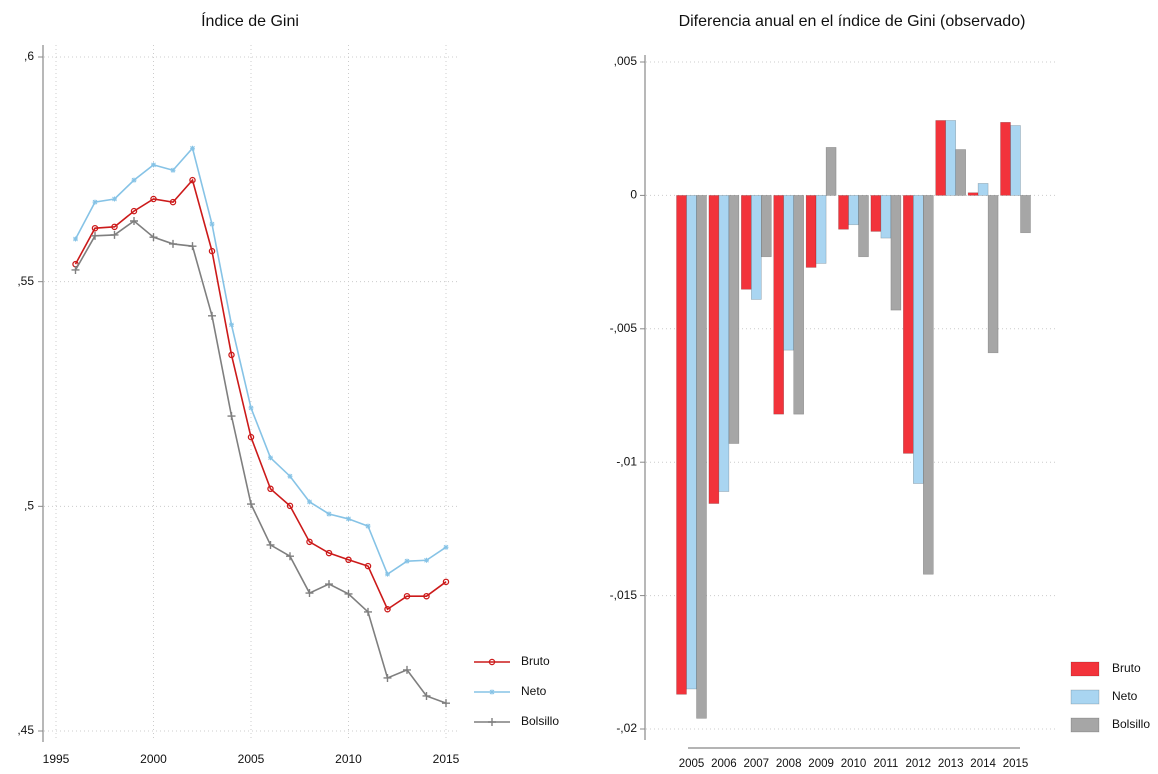 The width and height of the screenshot is (1158, 774). I want to click on chart-title: Índice de Gini, so click(250, 20).